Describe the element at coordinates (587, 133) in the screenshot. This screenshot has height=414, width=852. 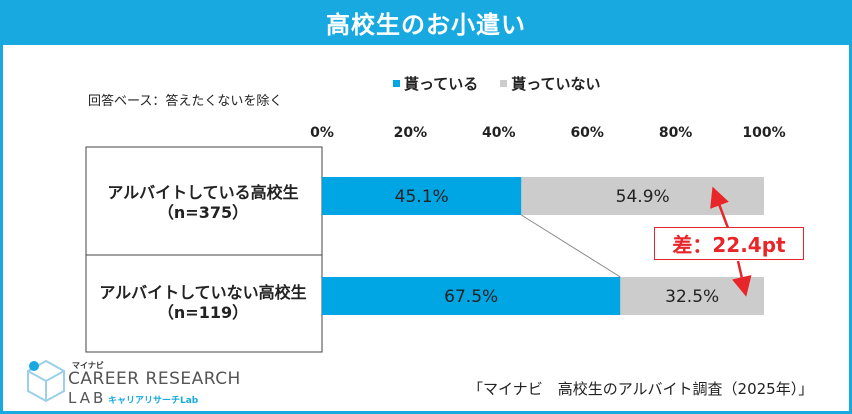
I see `x-tick-label: 60%` at that location.